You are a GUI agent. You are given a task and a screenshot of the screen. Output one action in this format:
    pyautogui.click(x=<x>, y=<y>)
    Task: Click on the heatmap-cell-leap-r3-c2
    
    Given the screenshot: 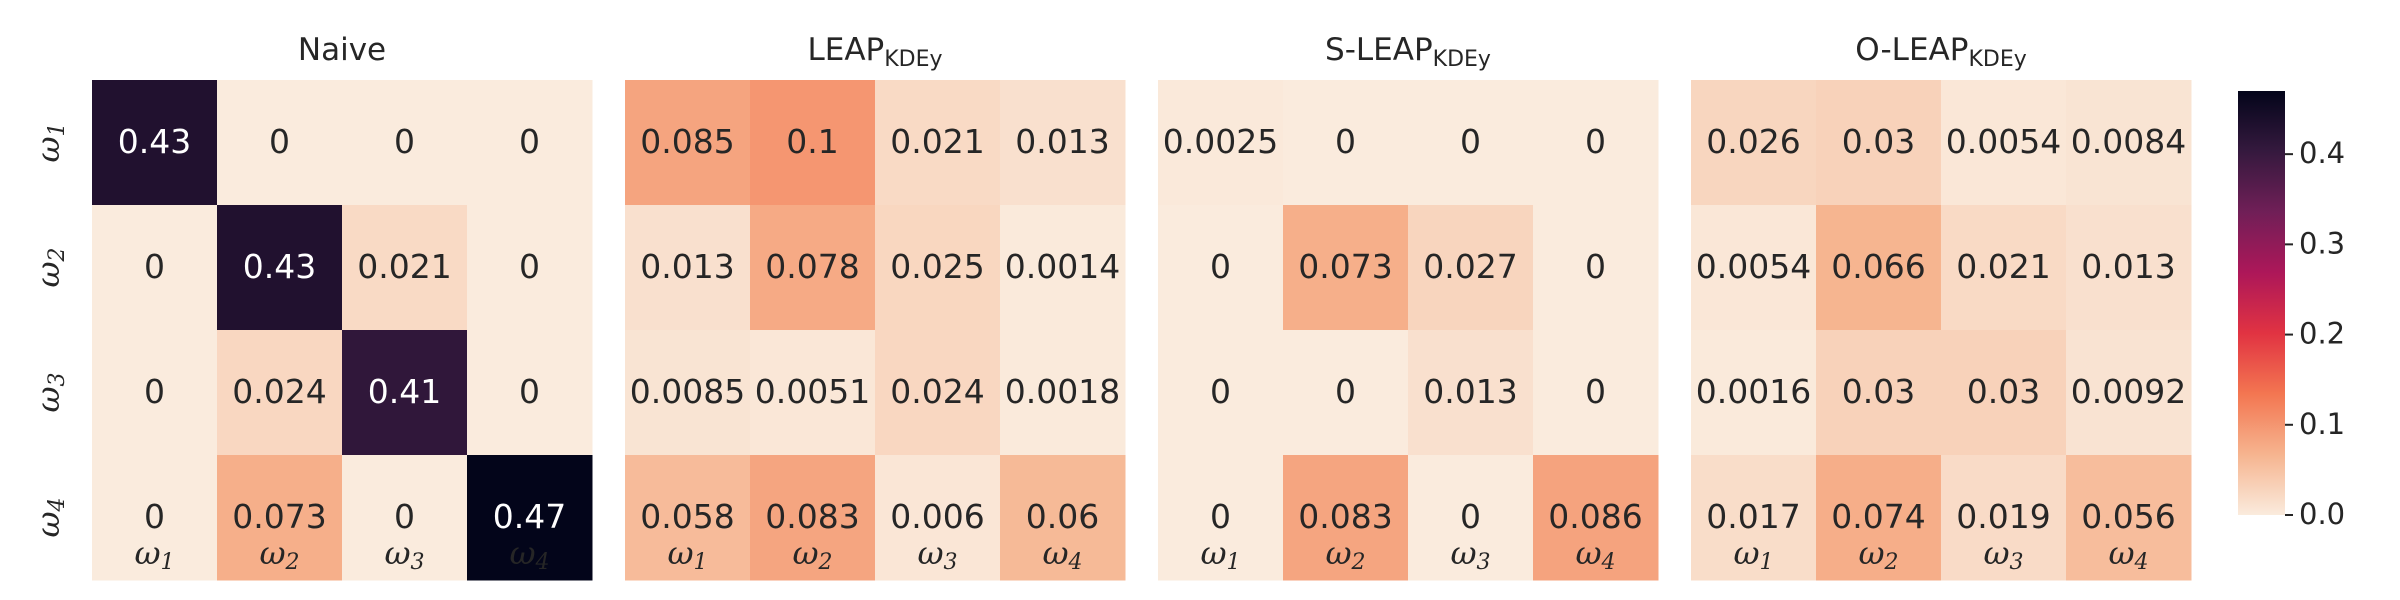 What is the action you would take?
    pyautogui.click(x=813, y=393)
    